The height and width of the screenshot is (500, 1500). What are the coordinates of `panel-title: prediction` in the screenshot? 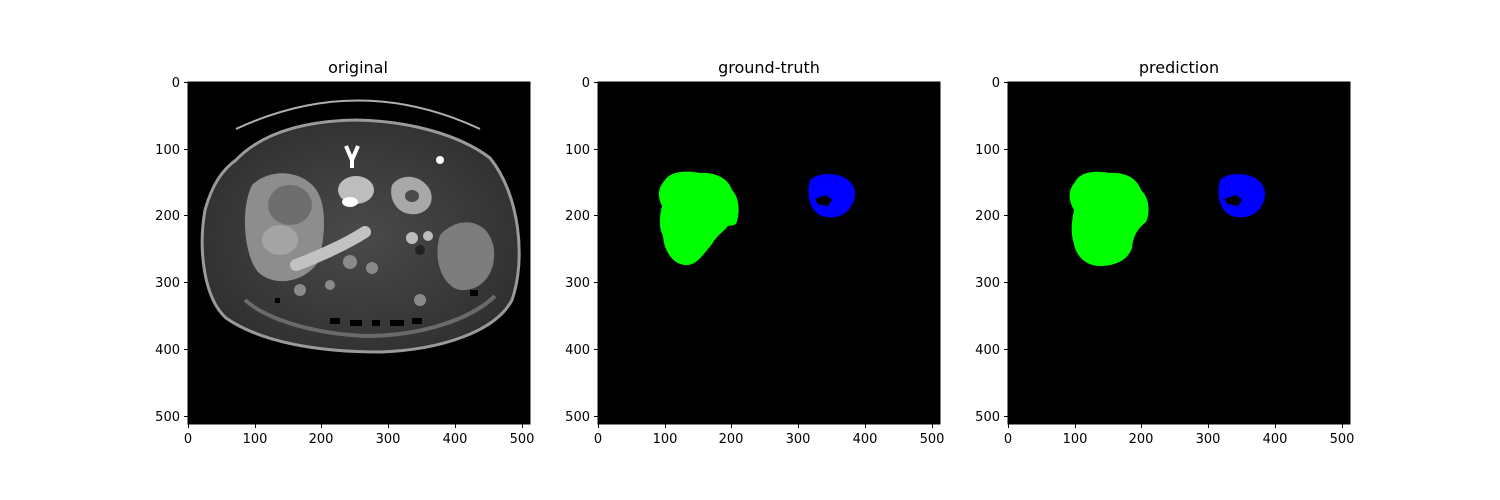 It's located at (1179, 67).